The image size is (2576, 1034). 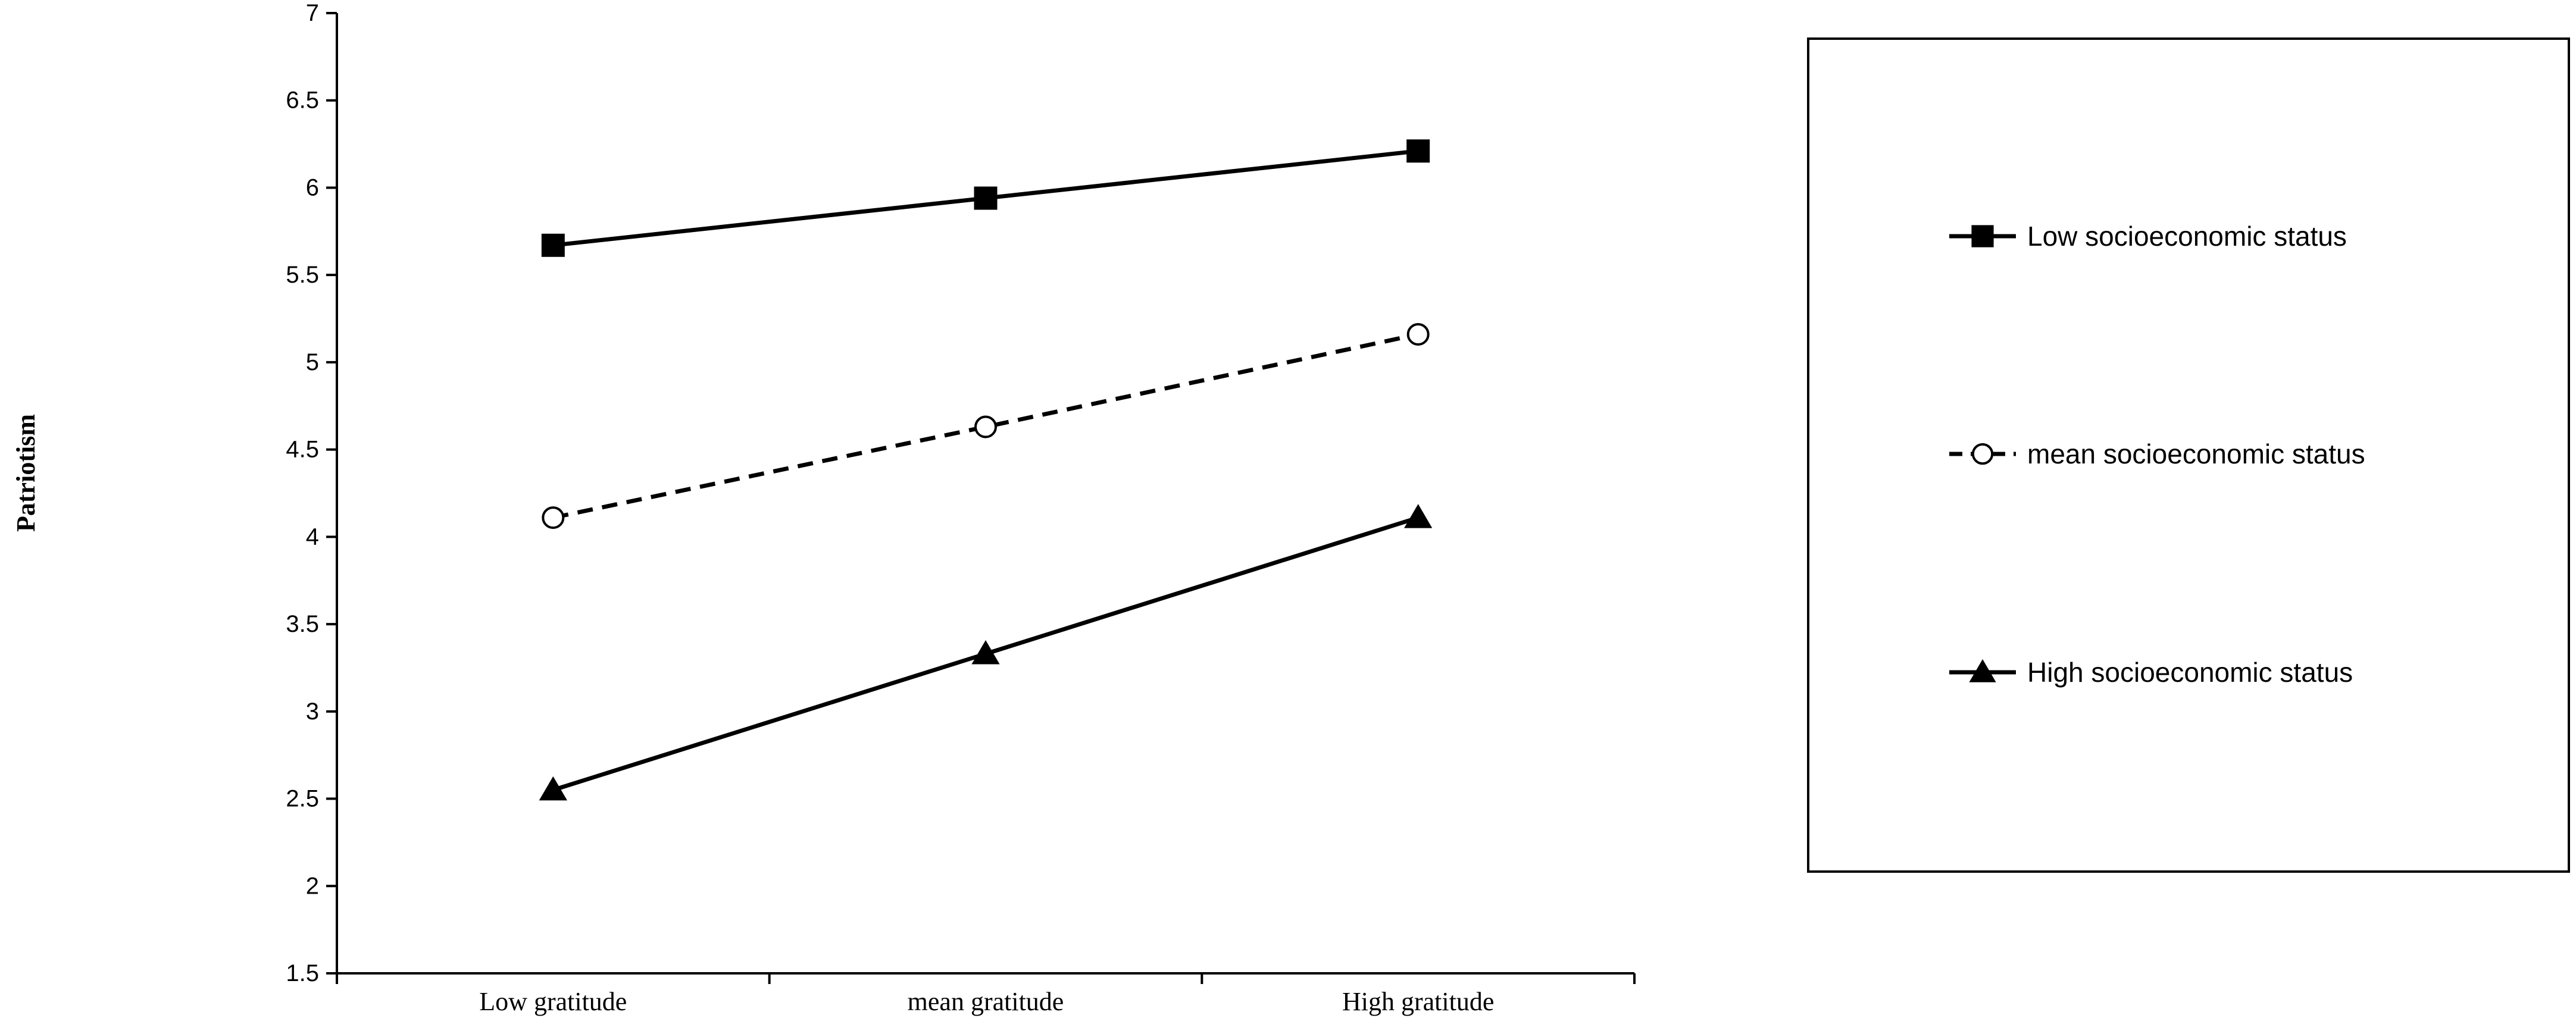 I want to click on y-tick-label: 7, so click(x=312, y=13).